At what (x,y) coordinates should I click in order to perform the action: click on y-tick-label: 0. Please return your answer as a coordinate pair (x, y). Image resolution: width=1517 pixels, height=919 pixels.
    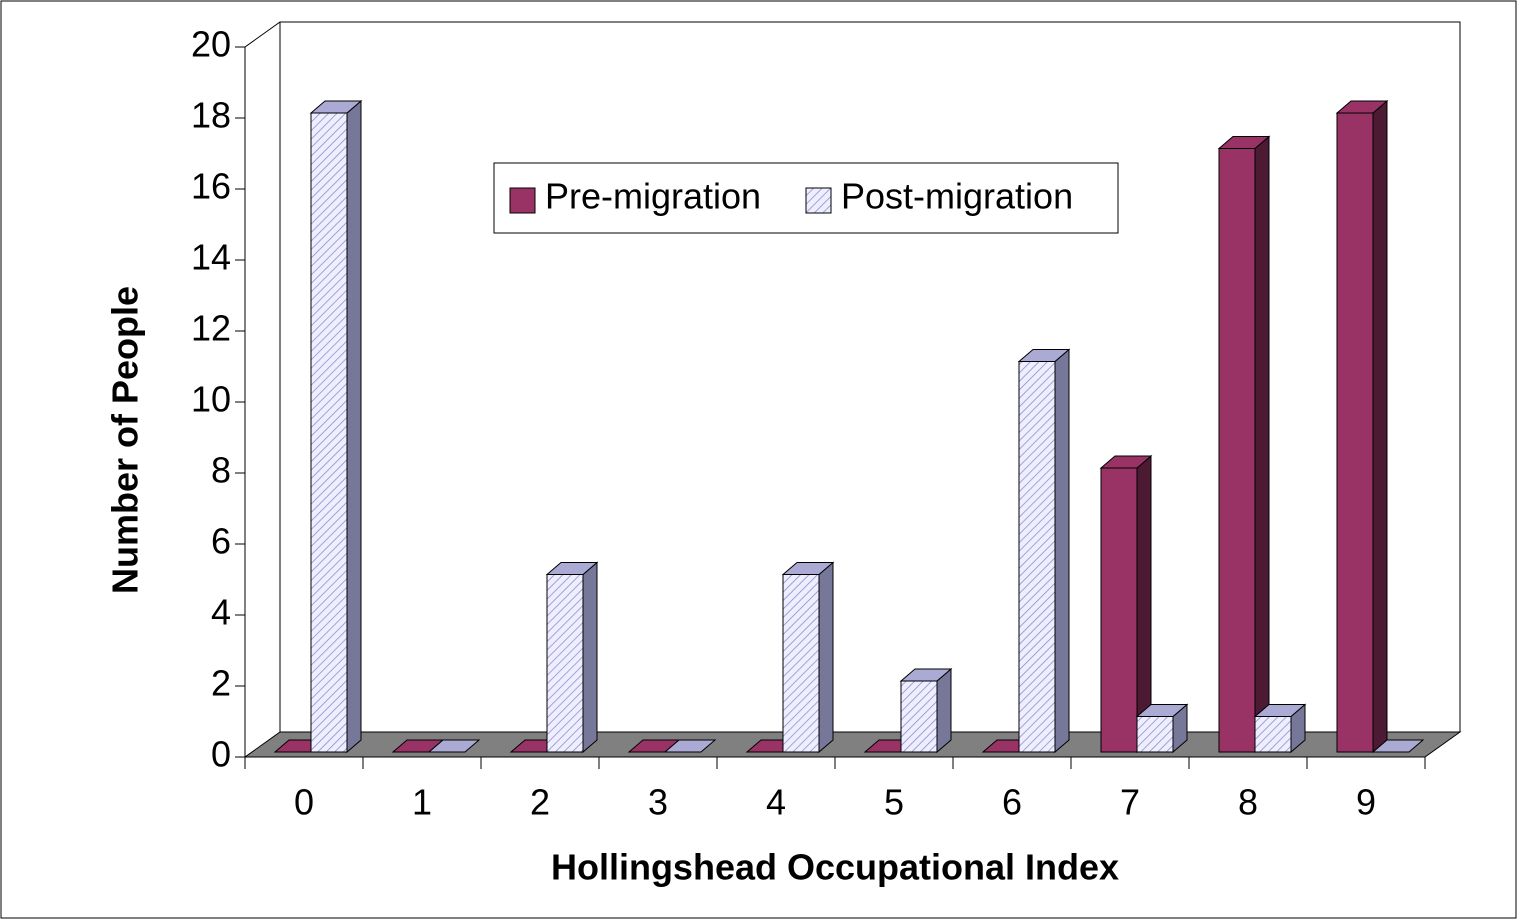
    Looking at the image, I should click on (221, 754).